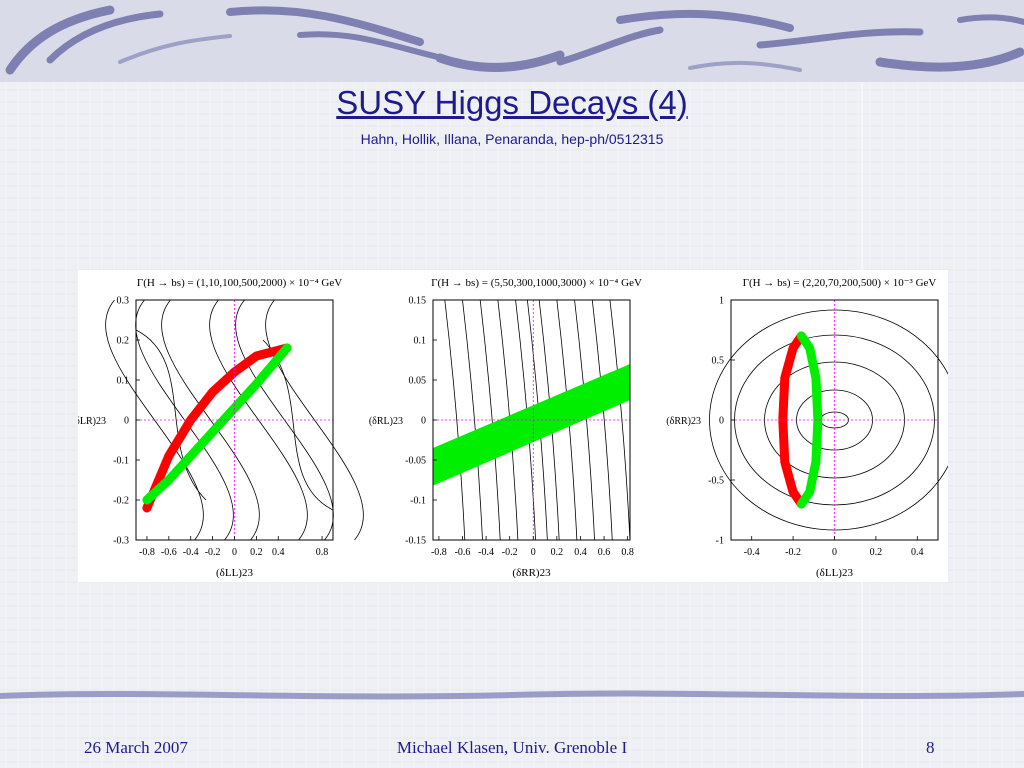  I want to click on y-tick-label: -0.05, so click(415, 461).